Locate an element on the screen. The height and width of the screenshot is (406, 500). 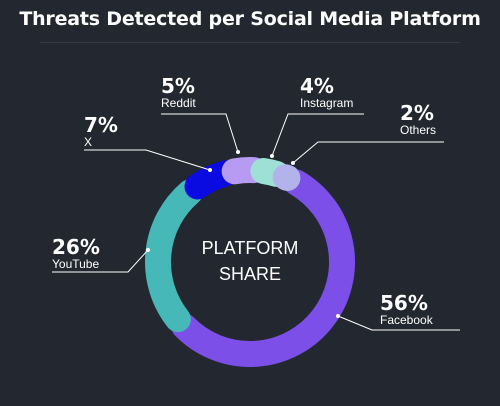
title-divider is located at coordinates (250, 42).